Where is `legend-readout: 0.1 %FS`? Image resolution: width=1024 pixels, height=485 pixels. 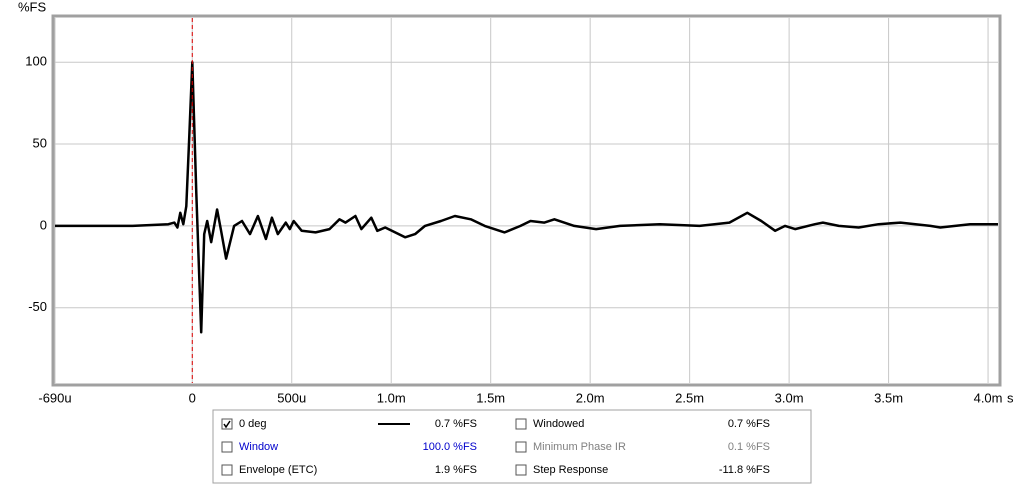
legend-readout: 0.1 %FS is located at coordinates (749, 447).